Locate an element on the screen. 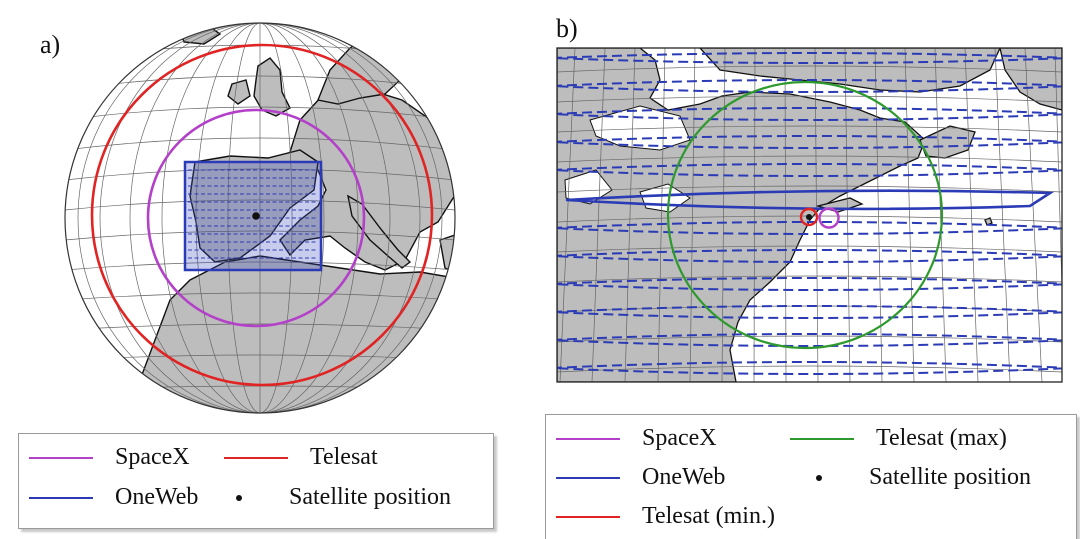  telesat-min-footprint-b is located at coordinates (809, 217).